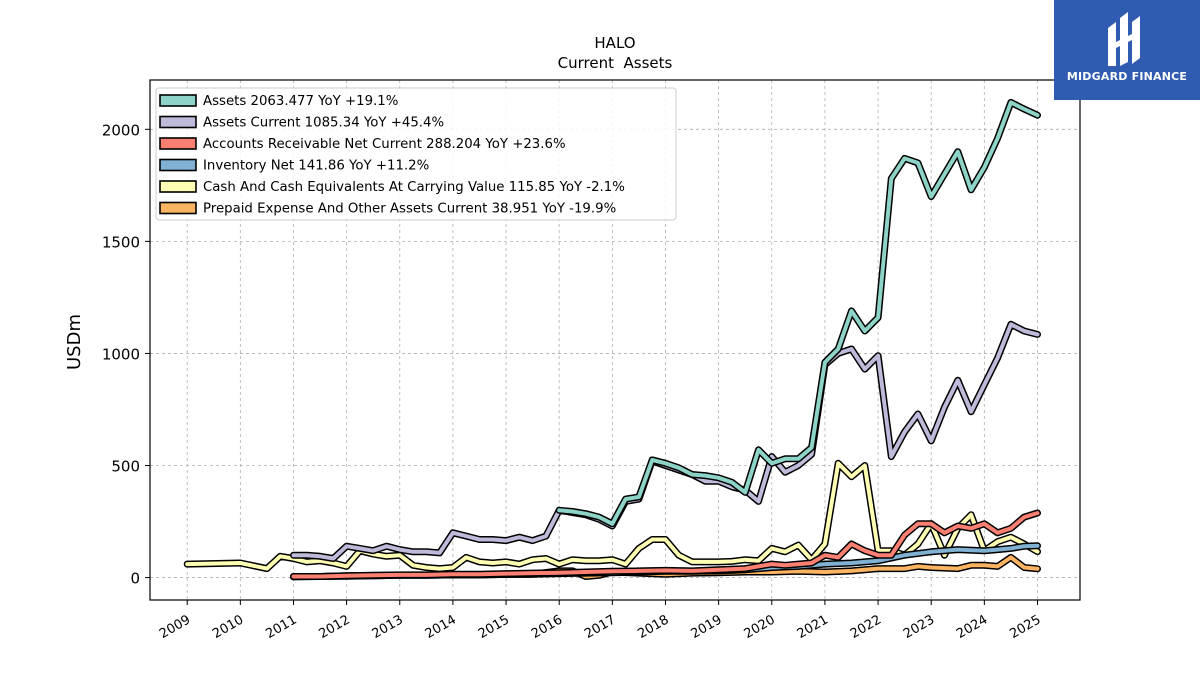  Describe the element at coordinates (334, 627) in the screenshot. I see `x-tick-label: 2012` at that location.